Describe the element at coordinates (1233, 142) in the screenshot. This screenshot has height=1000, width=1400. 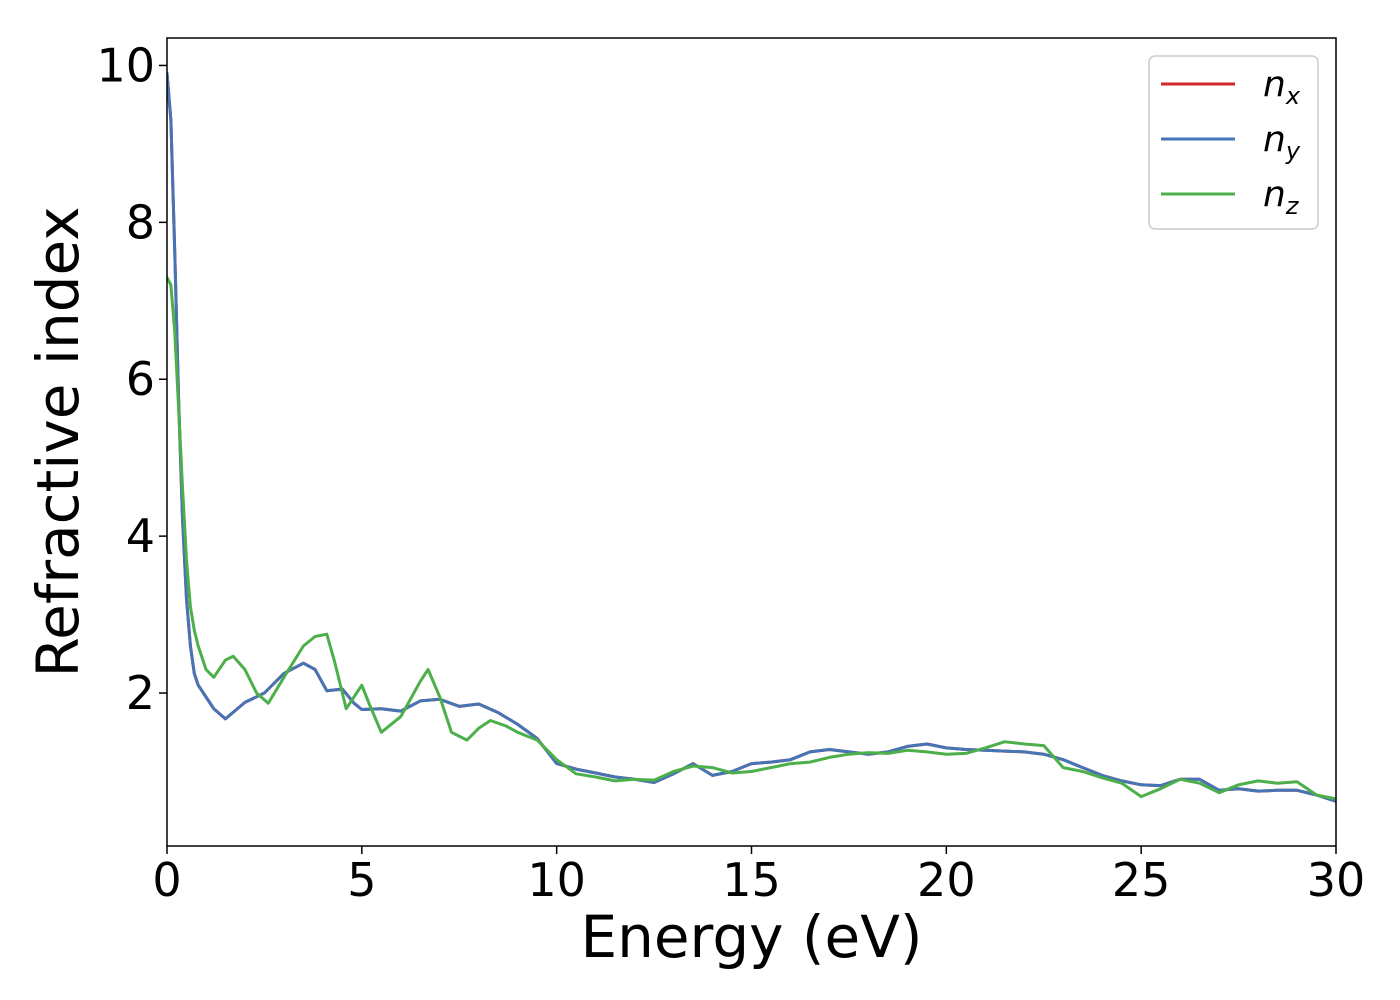
I see `legend-box` at that location.